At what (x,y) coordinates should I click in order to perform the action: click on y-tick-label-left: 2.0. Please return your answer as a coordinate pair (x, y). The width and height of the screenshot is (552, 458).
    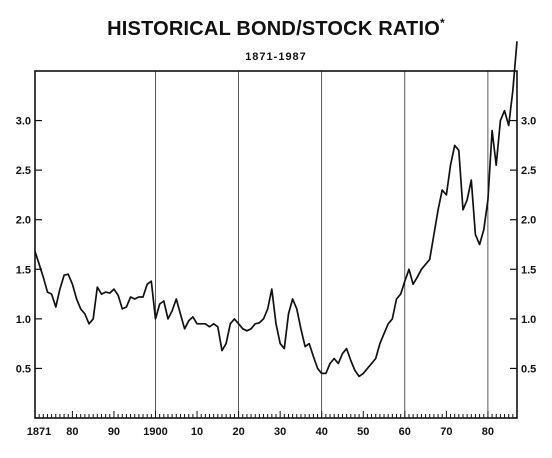
    Looking at the image, I should click on (23, 221).